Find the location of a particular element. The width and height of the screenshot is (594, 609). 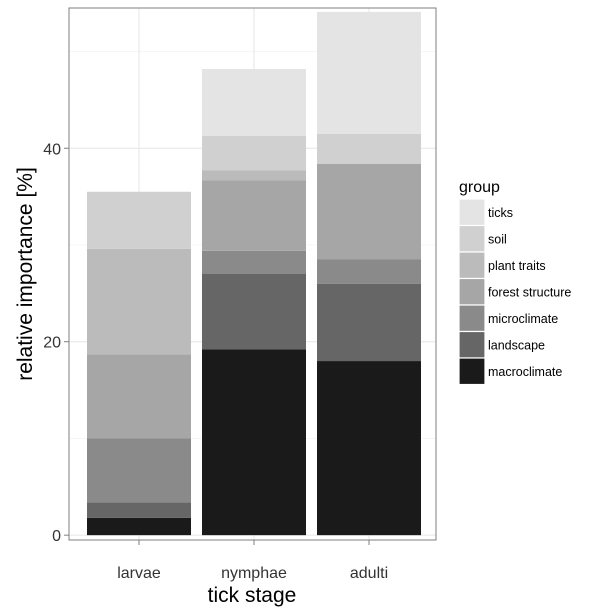

legend-key-landscape is located at coordinates (472, 344).